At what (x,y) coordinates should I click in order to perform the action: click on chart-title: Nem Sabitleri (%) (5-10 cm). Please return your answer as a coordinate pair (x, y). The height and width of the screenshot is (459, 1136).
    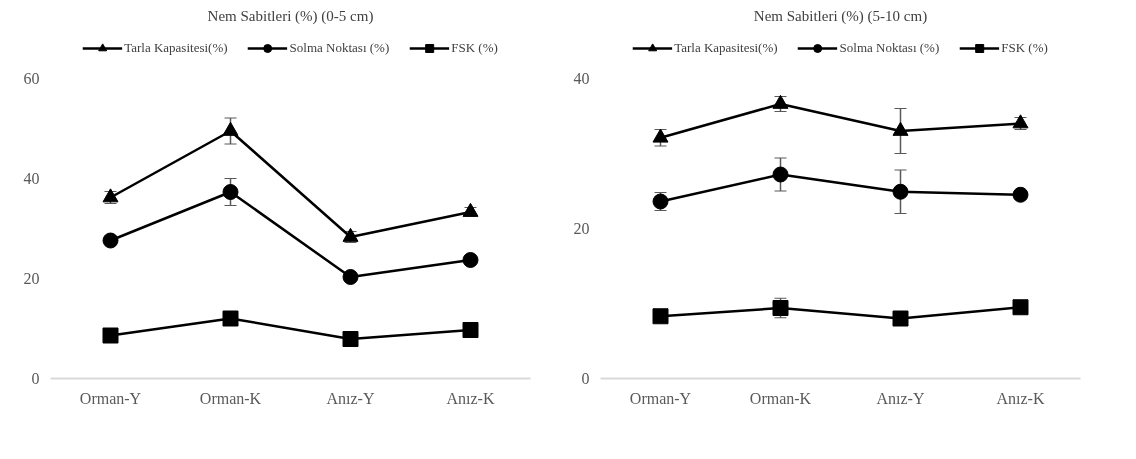
    Looking at the image, I should click on (840, 16).